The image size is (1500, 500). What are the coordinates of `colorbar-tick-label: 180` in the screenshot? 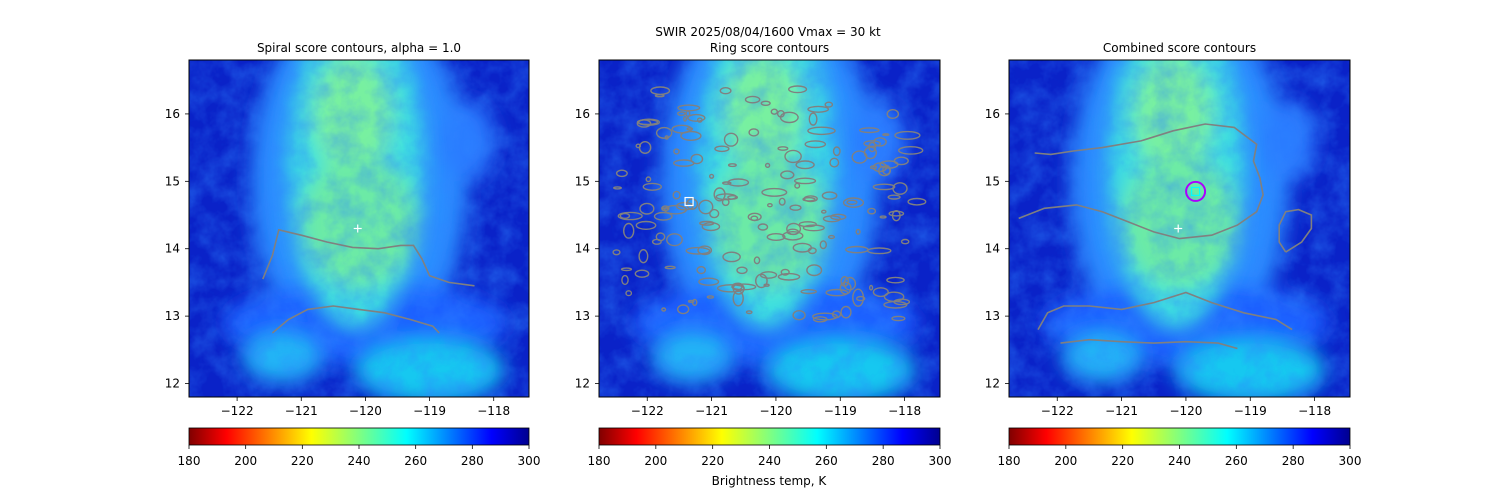 It's located at (599, 461).